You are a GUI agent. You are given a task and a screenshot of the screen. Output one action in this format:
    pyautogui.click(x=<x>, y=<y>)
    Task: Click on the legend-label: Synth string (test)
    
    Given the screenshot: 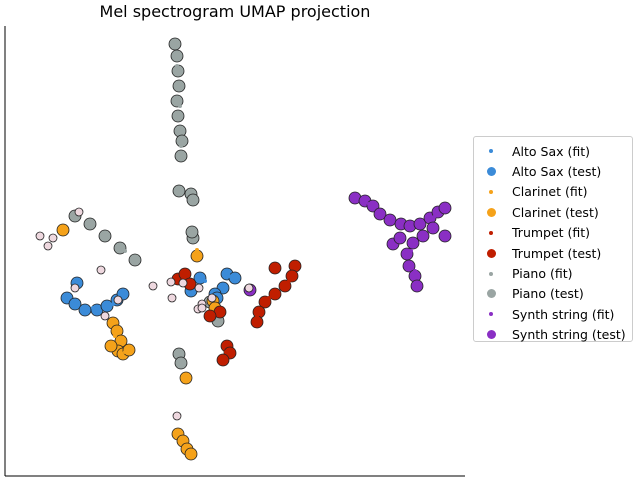 What is the action you would take?
    pyautogui.click(x=569, y=335)
    